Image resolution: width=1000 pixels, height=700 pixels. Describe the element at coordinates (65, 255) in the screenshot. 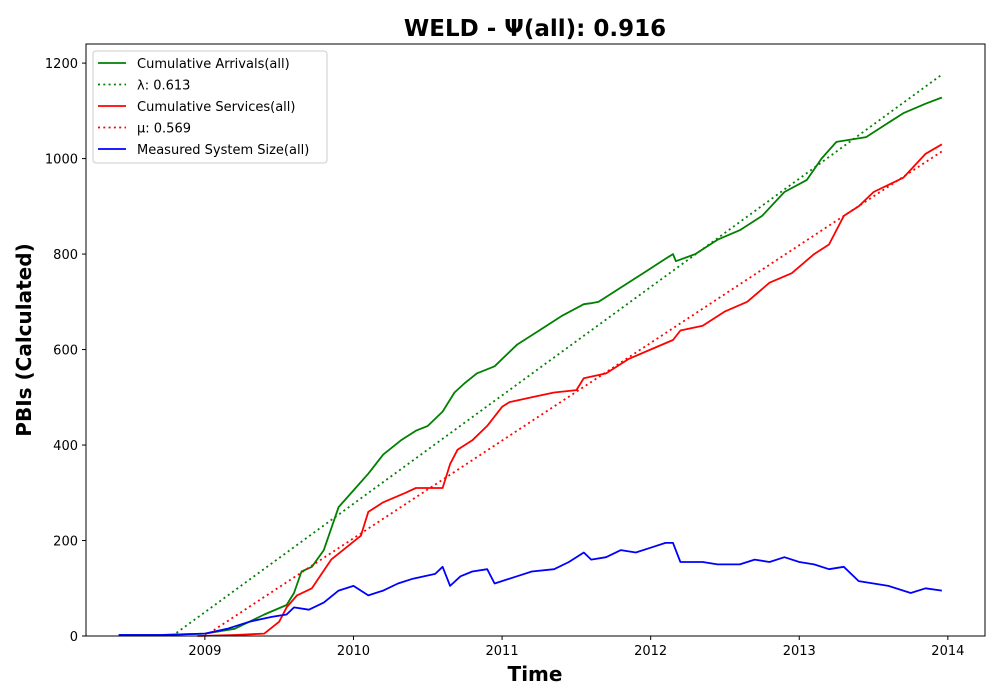

I see `y-tick-label: 800` at that location.